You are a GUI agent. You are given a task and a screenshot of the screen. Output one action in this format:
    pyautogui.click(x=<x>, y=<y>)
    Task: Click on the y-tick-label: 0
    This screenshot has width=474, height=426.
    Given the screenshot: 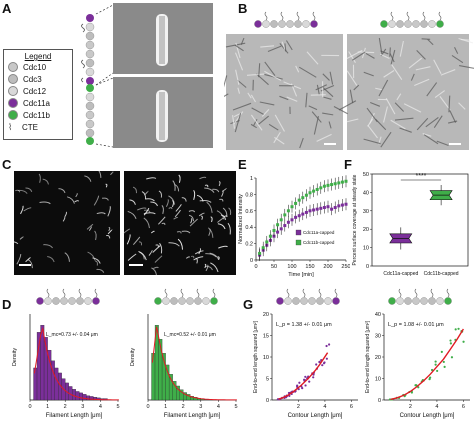 What is the action you would take?
    pyautogui.click(x=251, y=261)
    